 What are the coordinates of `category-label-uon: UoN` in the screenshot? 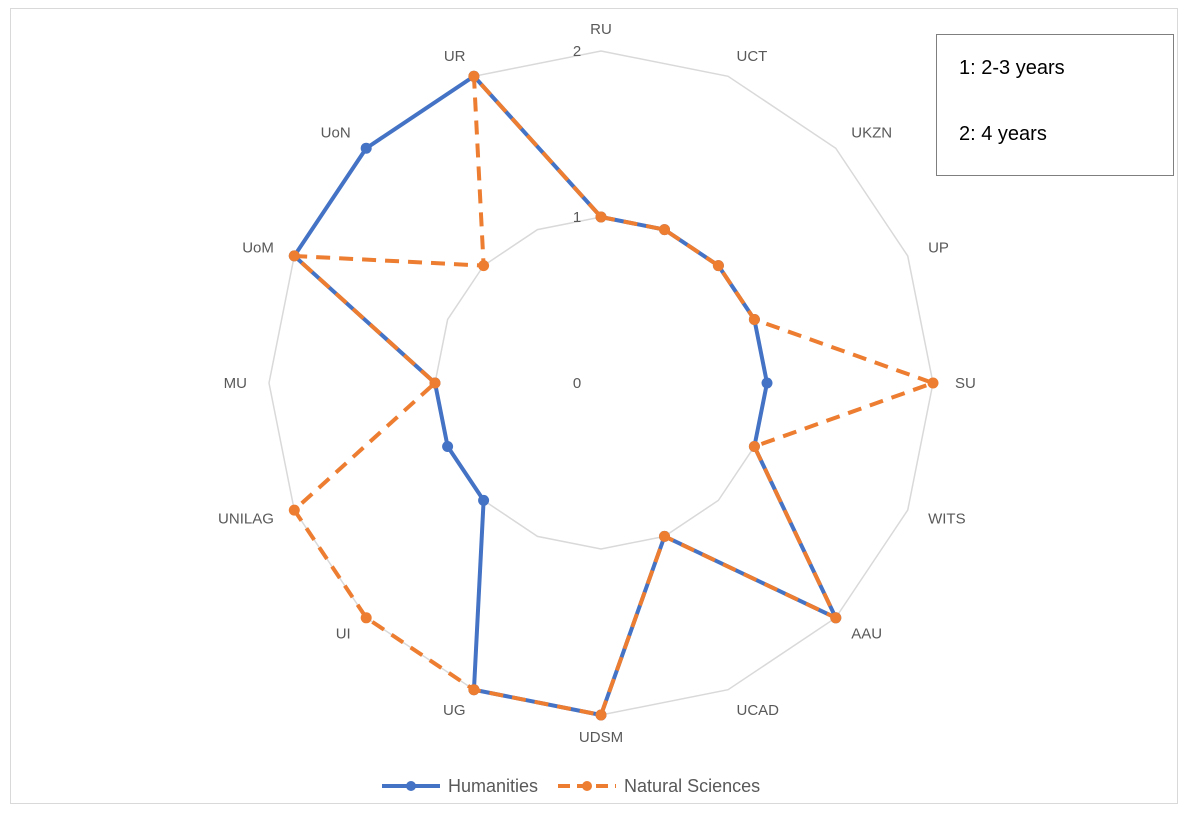 It's located at (336, 133).